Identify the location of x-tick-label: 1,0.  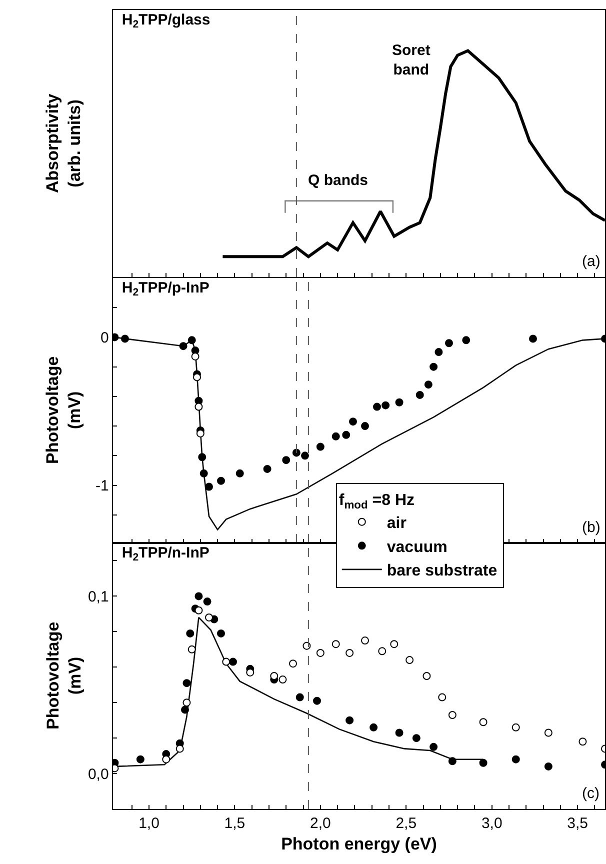
(149, 823).